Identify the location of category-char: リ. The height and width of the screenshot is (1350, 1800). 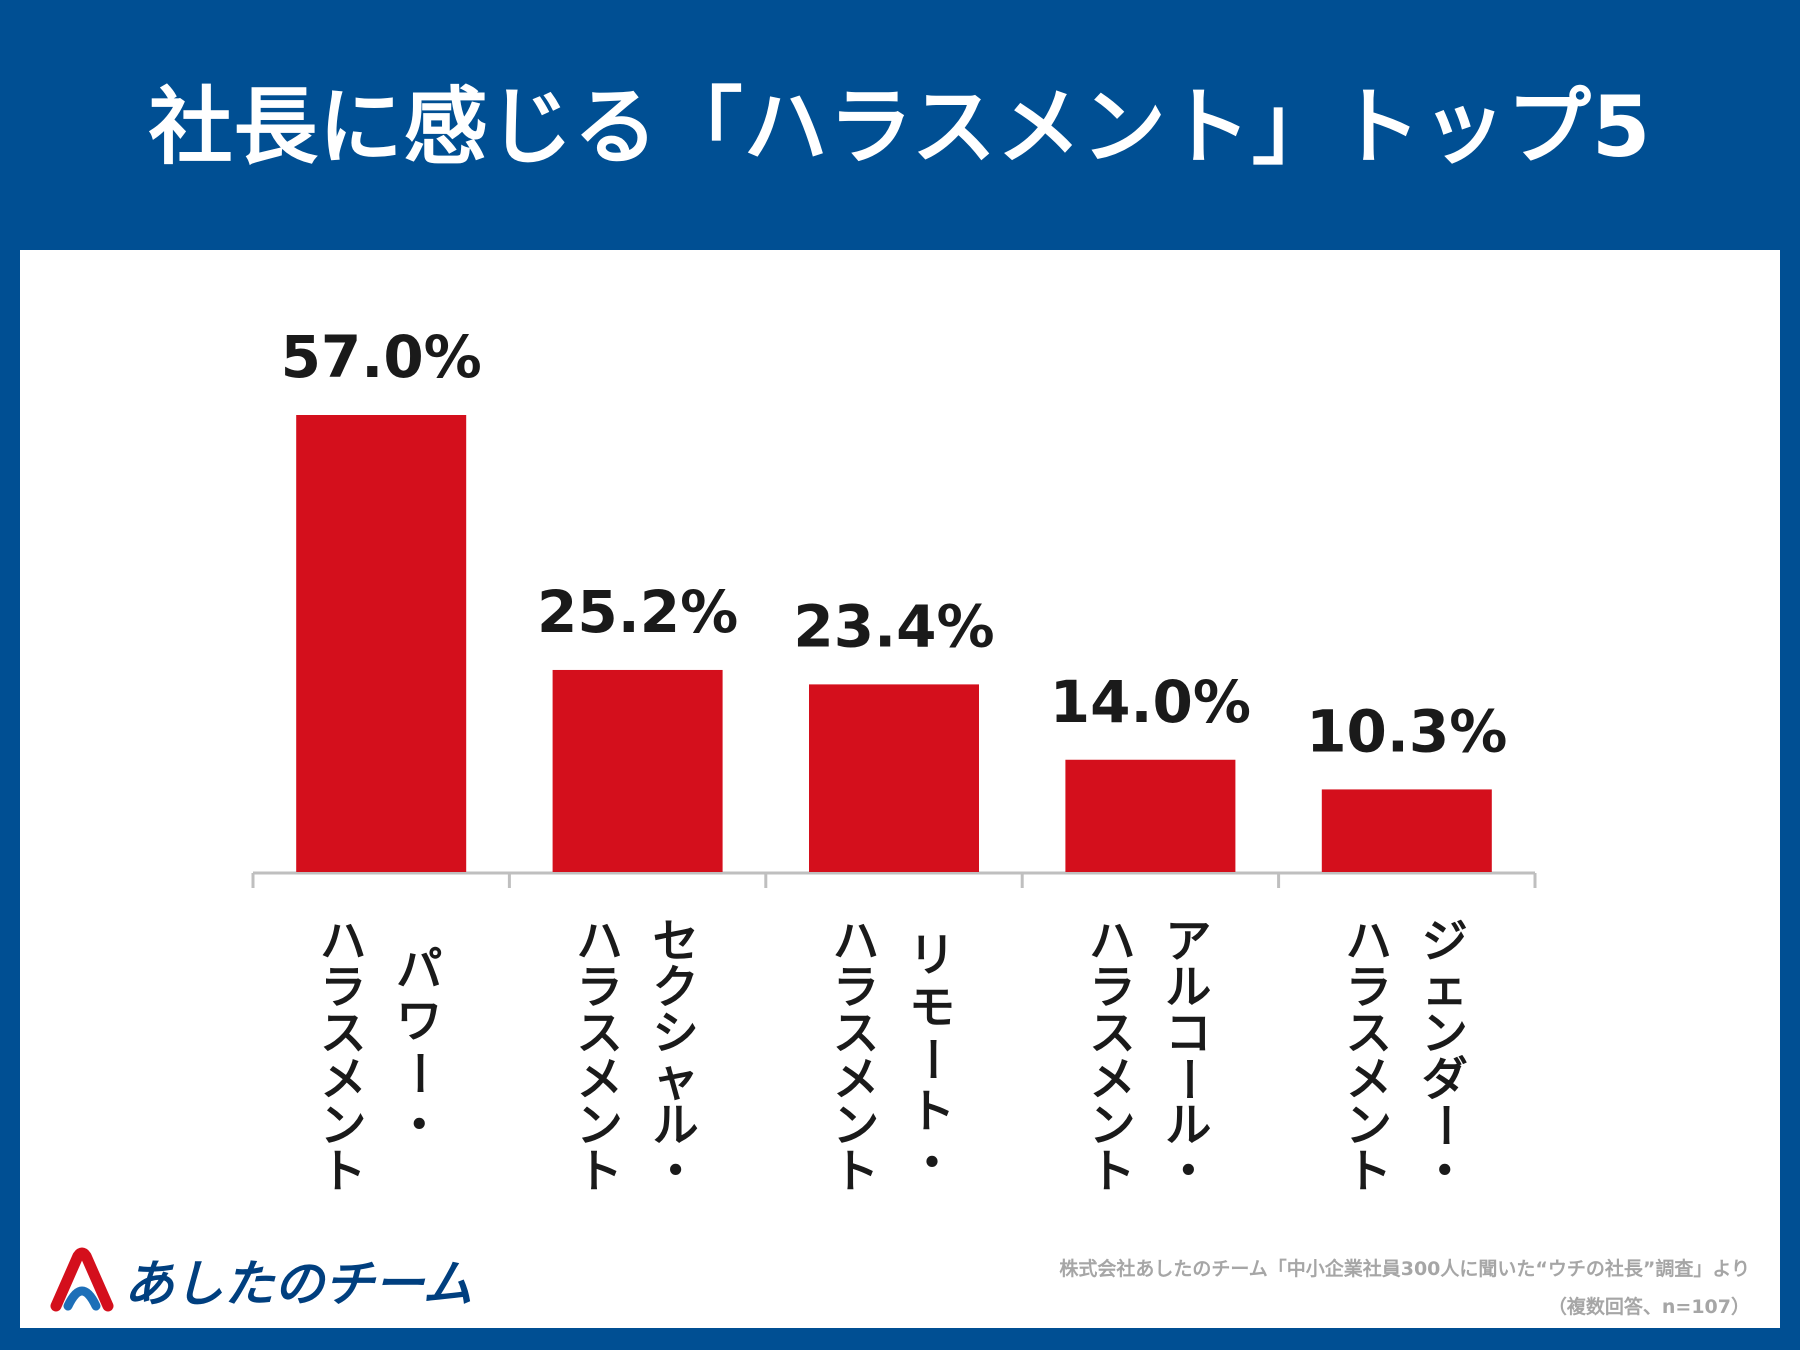
(932, 955).